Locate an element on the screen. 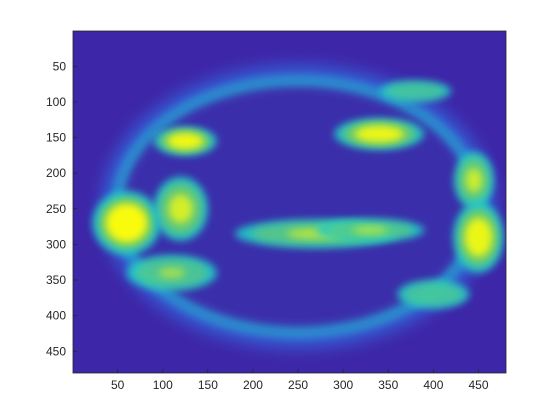 Image resolution: width=560 pixels, height=420 pixels. x-tick-label: 300 is located at coordinates (343, 385).